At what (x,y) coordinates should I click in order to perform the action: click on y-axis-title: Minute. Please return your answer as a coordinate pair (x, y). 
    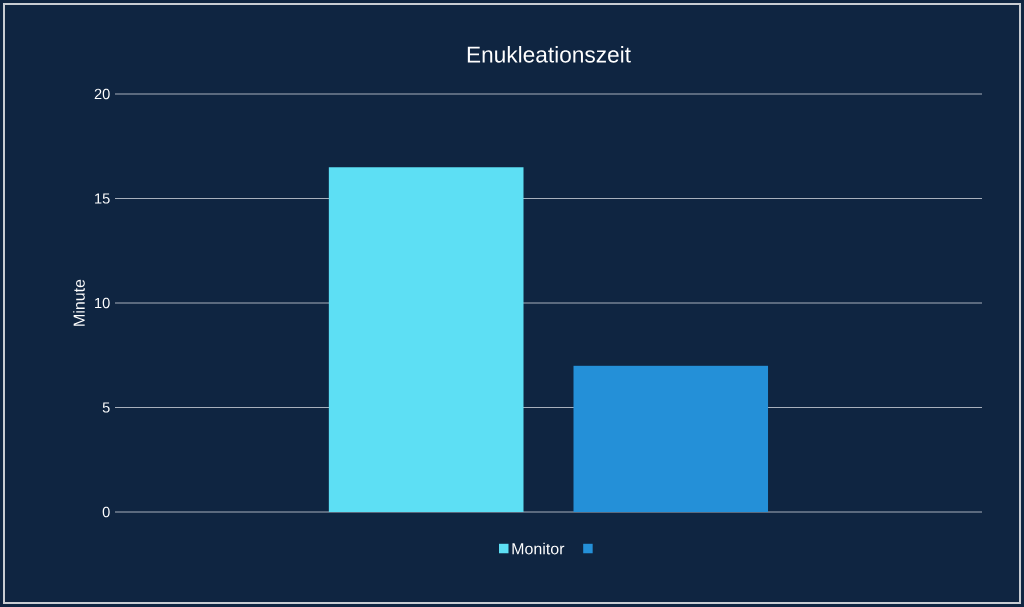
    Looking at the image, I should click on (79, 302).